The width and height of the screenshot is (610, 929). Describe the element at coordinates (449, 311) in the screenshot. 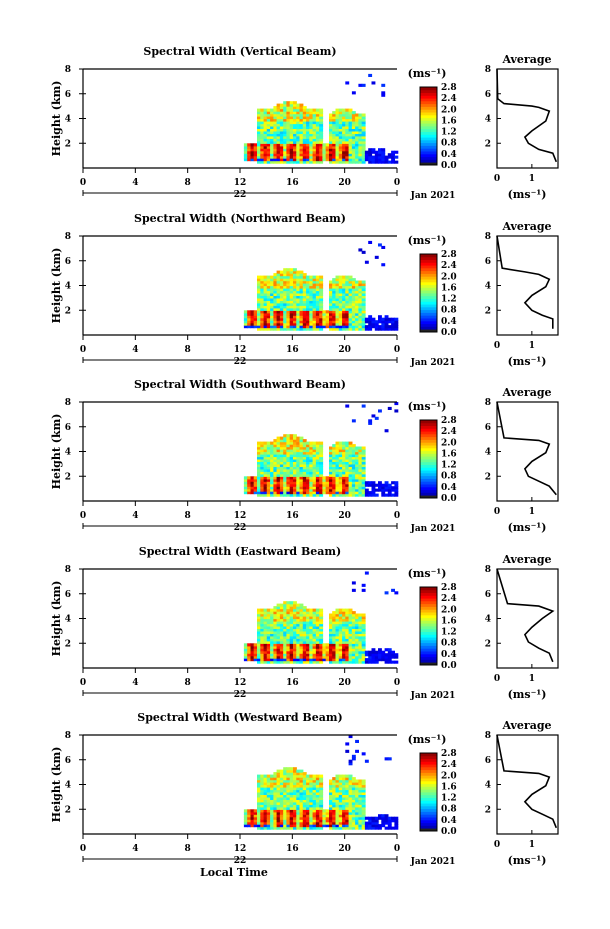

I see `colorbar-tick-label: 0.8` at that location.